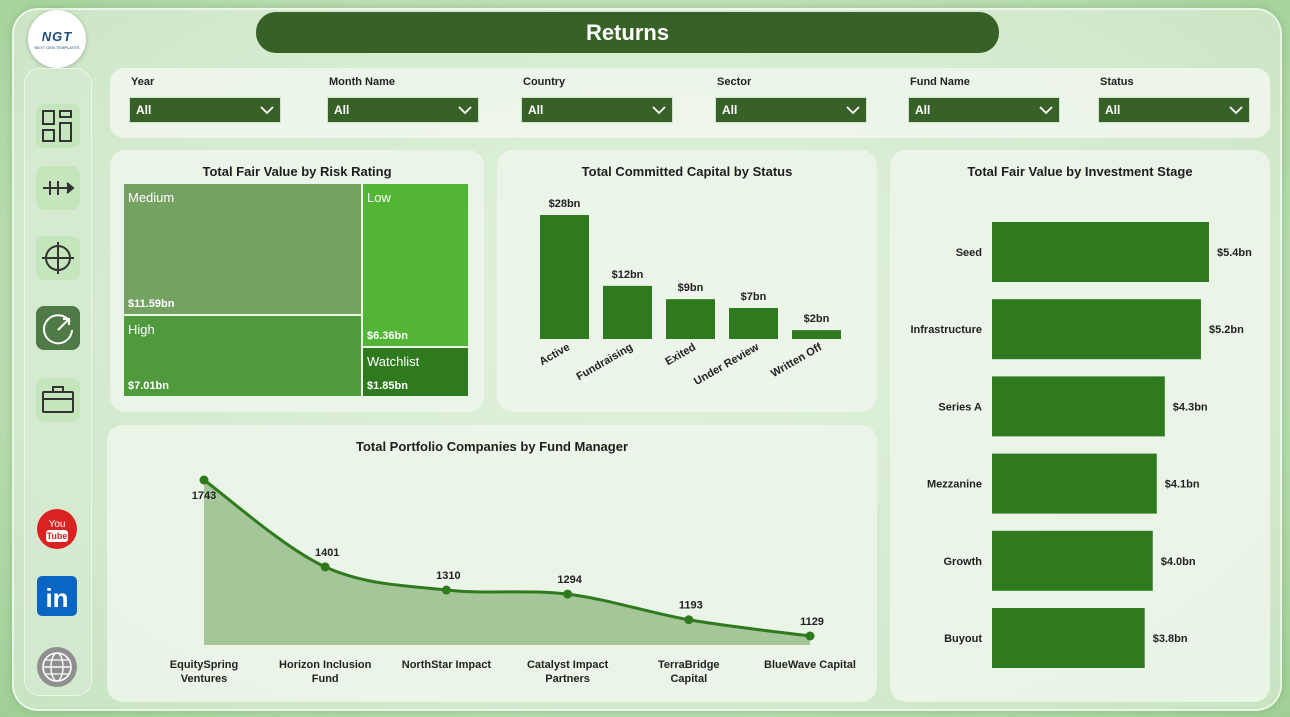 Image resolution: width=1290 pixels, height=717 pixels. I want to click on treemap-label: Medium, so click(151, 197).